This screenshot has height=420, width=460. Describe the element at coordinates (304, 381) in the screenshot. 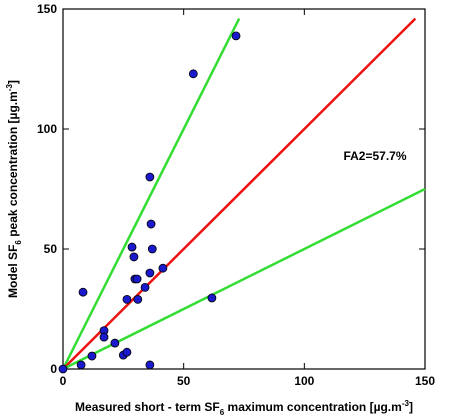

I see `x-tick-label: 100` at that location.